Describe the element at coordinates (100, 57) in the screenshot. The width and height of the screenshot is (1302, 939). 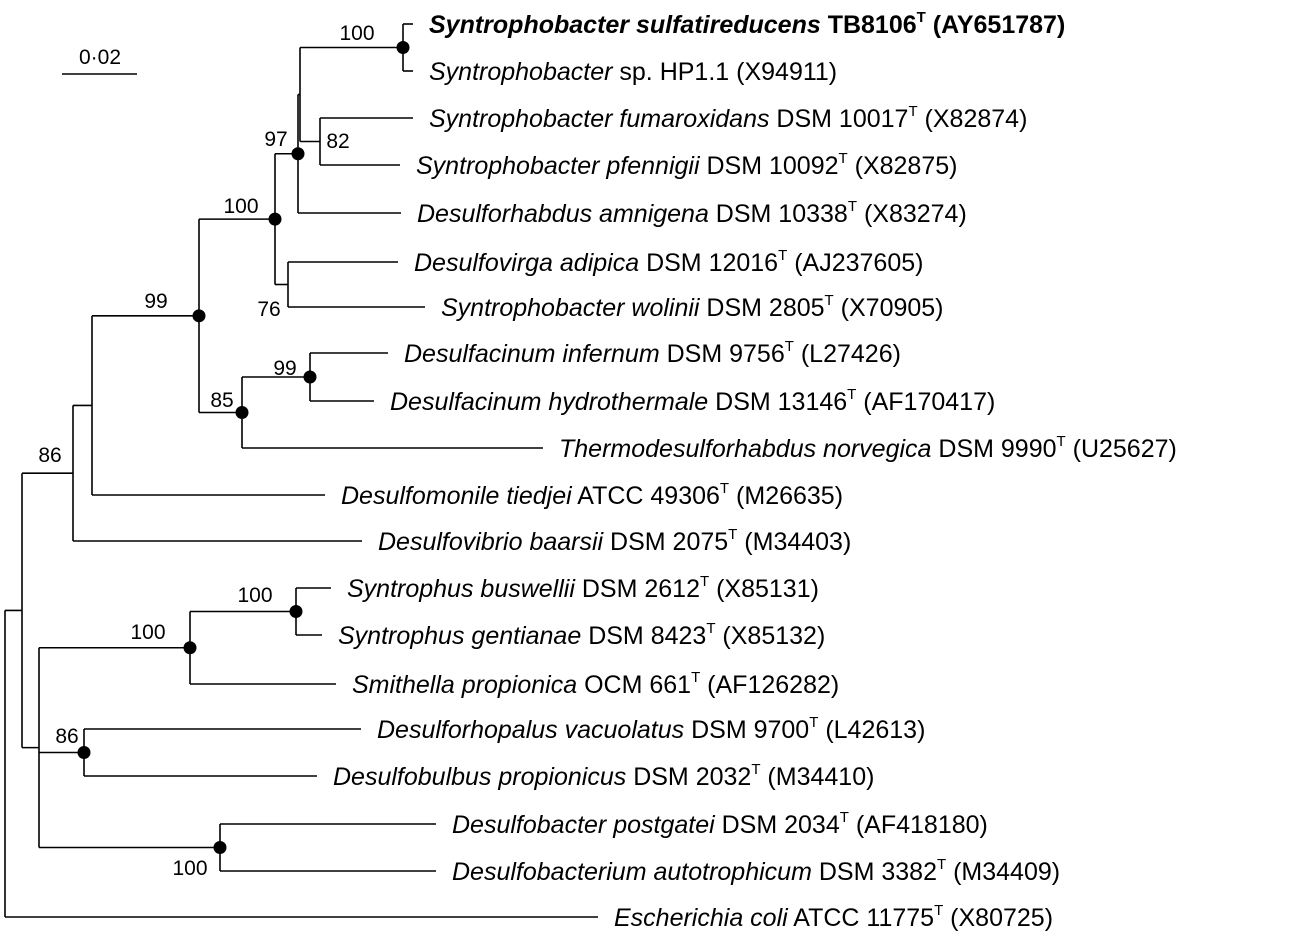
I see `scale-bar-label: 0·02` at that location.